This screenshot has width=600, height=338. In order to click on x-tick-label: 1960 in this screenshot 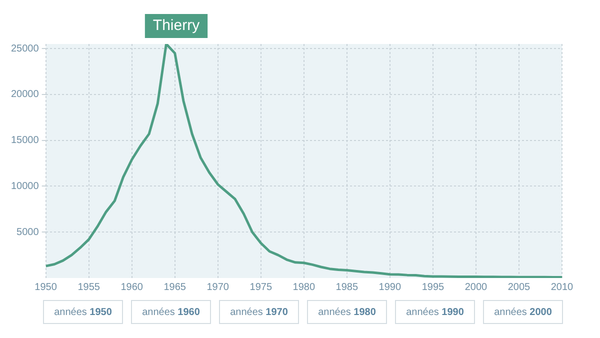, I will do `click(132, 287)`.